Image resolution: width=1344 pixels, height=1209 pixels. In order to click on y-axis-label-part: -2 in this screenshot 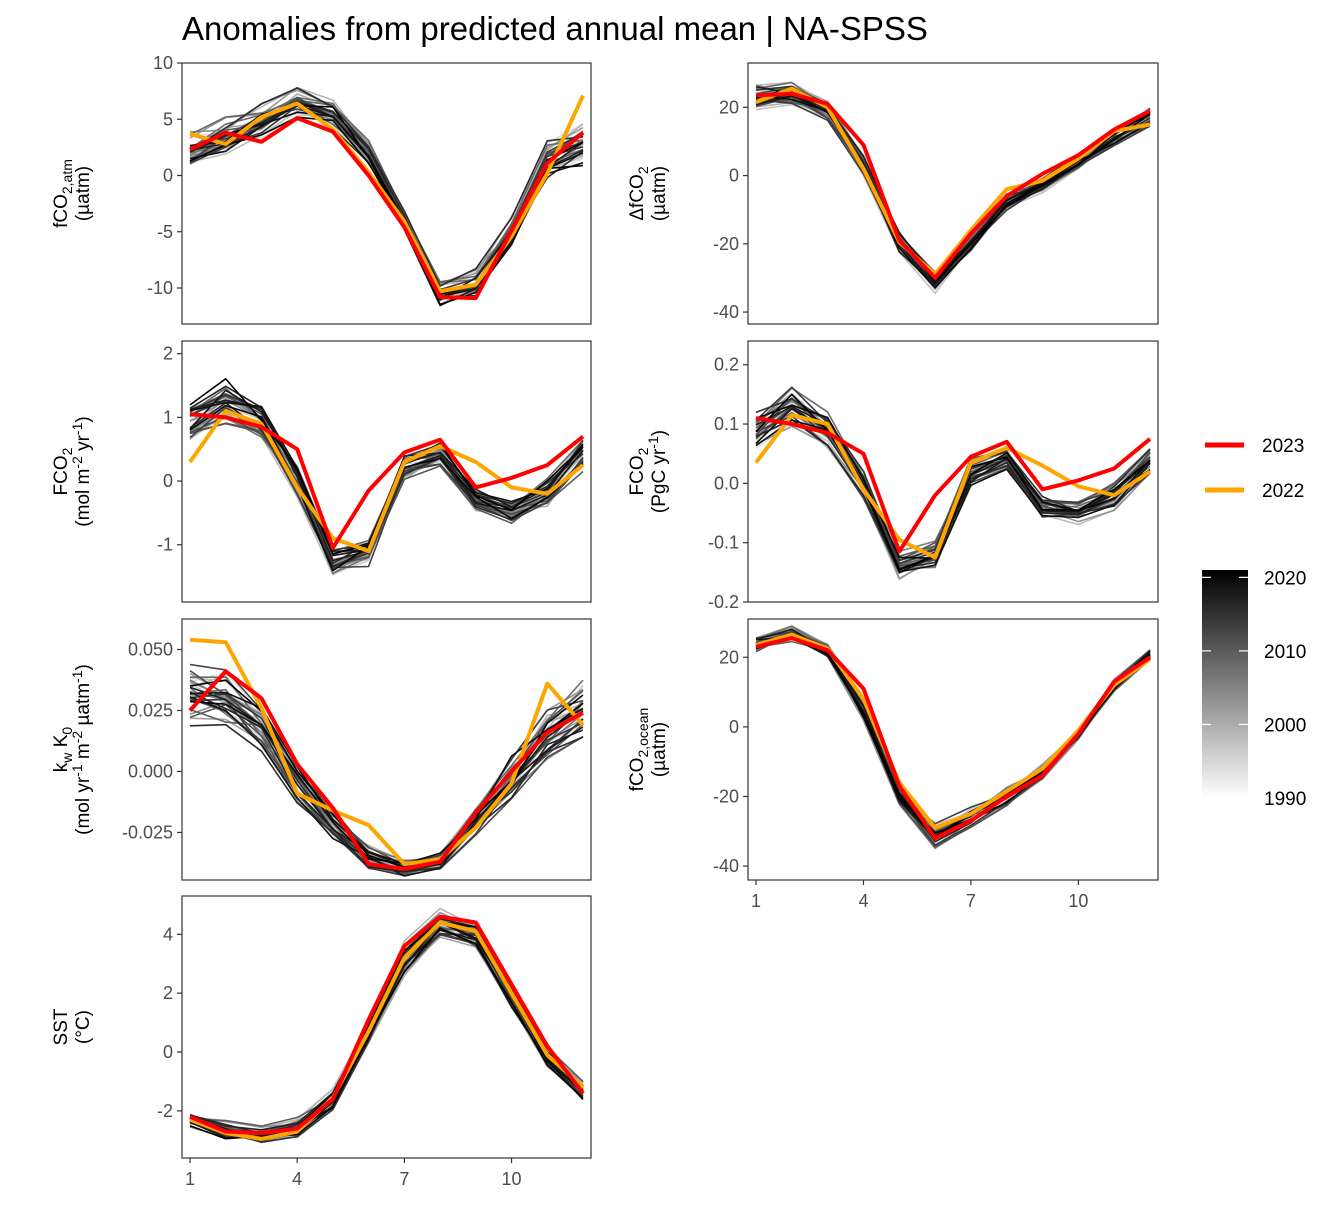, I will do `click(77, 737)`.